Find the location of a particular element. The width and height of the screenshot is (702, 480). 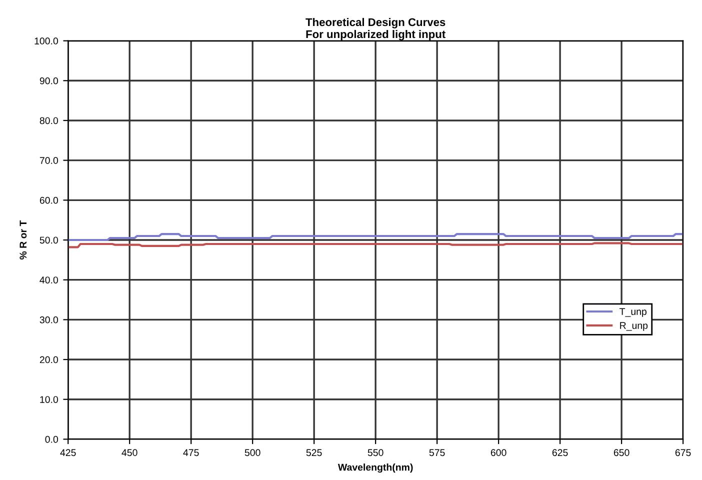

y-tick-label: 0.0 is located at coordinates (51, 439).